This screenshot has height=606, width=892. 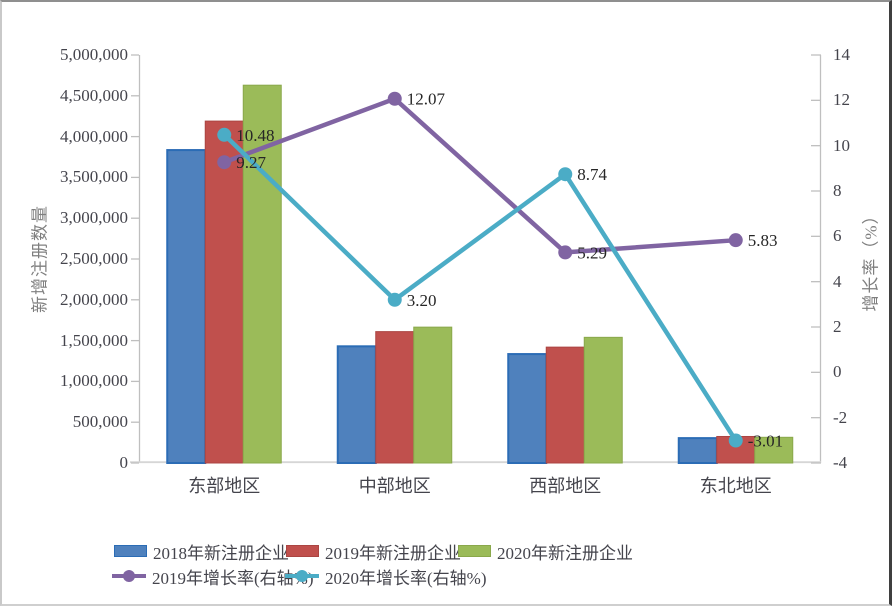 What do you see at coordinates (565, 553) in the screenshot?
I see `legend-label: 2020年新注册企业` at bounding box center [565, 553].